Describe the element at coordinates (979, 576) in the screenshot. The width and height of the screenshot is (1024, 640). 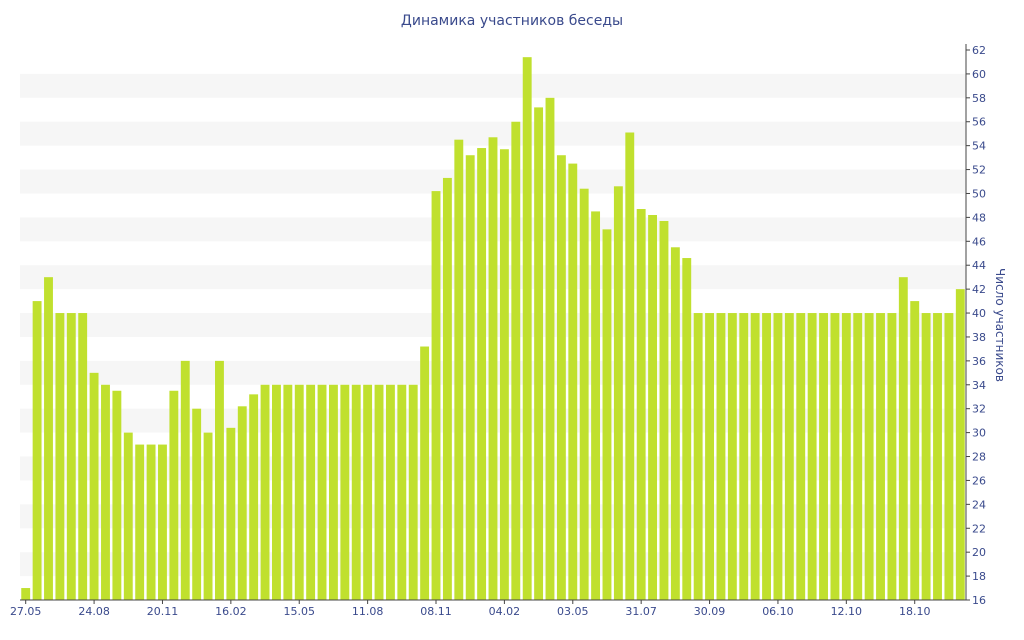
I see `y-tick-label: 18` at that location.